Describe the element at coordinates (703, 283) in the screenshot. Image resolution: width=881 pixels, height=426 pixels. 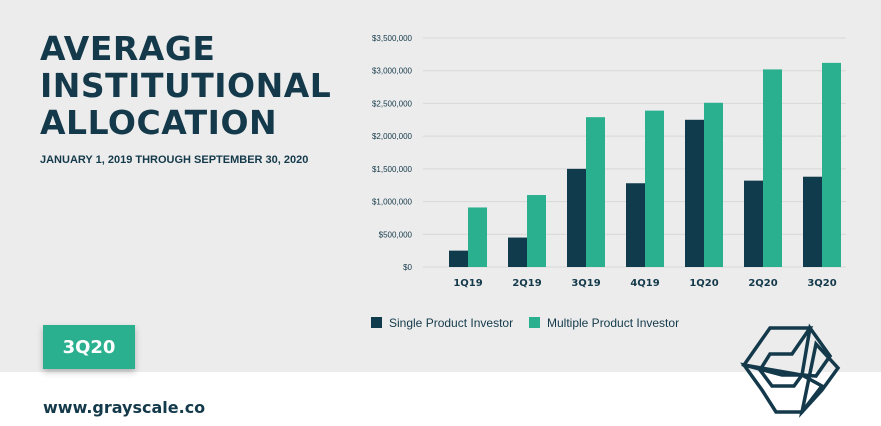
I see `x-tick-label: 1Q20` at that location.